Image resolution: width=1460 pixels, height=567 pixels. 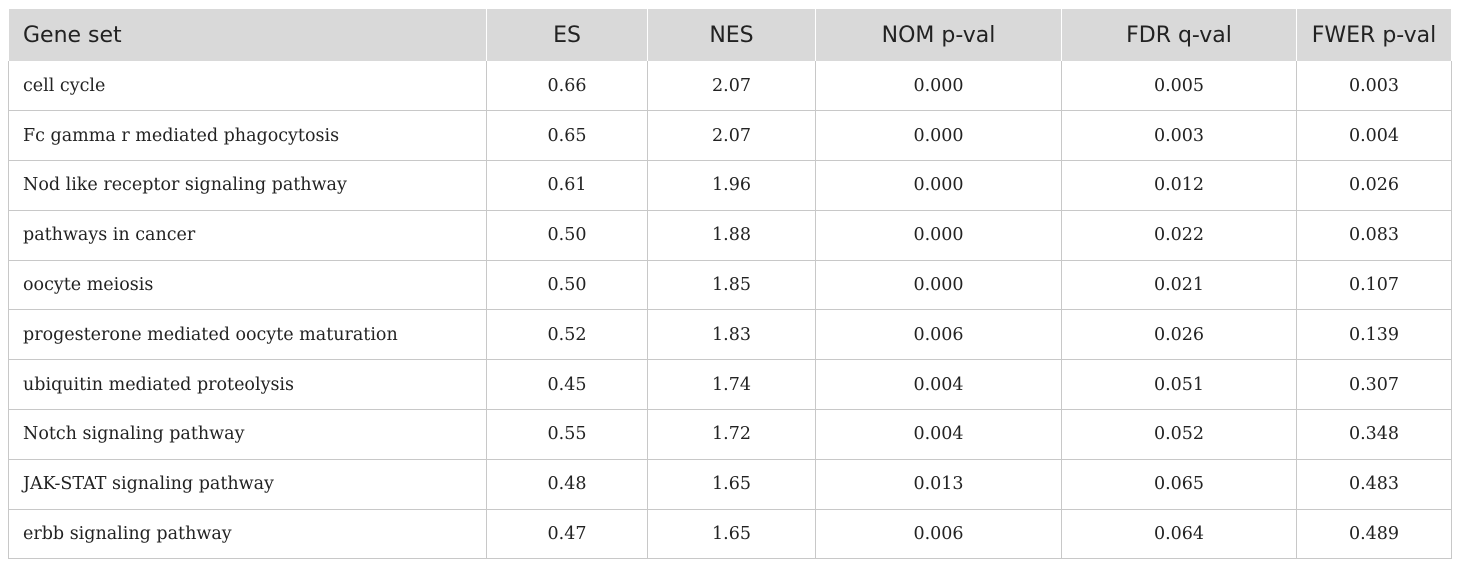 I want to click on cell-gene-set: JAK-STAT signaling pathway, so click(x=247, y=484).